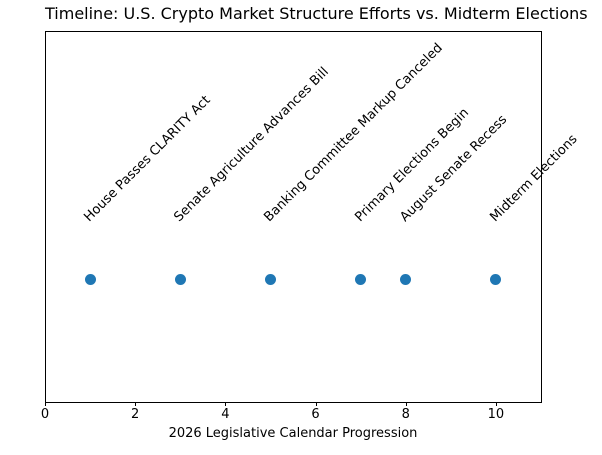 The height and width of the screenshot is (455, 602). I want to click on x-tick-label: 0, so click(45, 414).